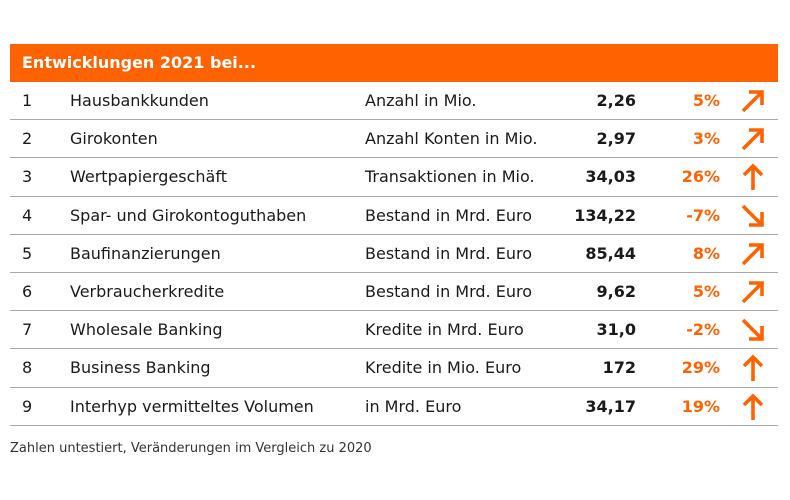 This screenshot has width=790, height=500. I want to click on row-number: 9, so click(27, 406).